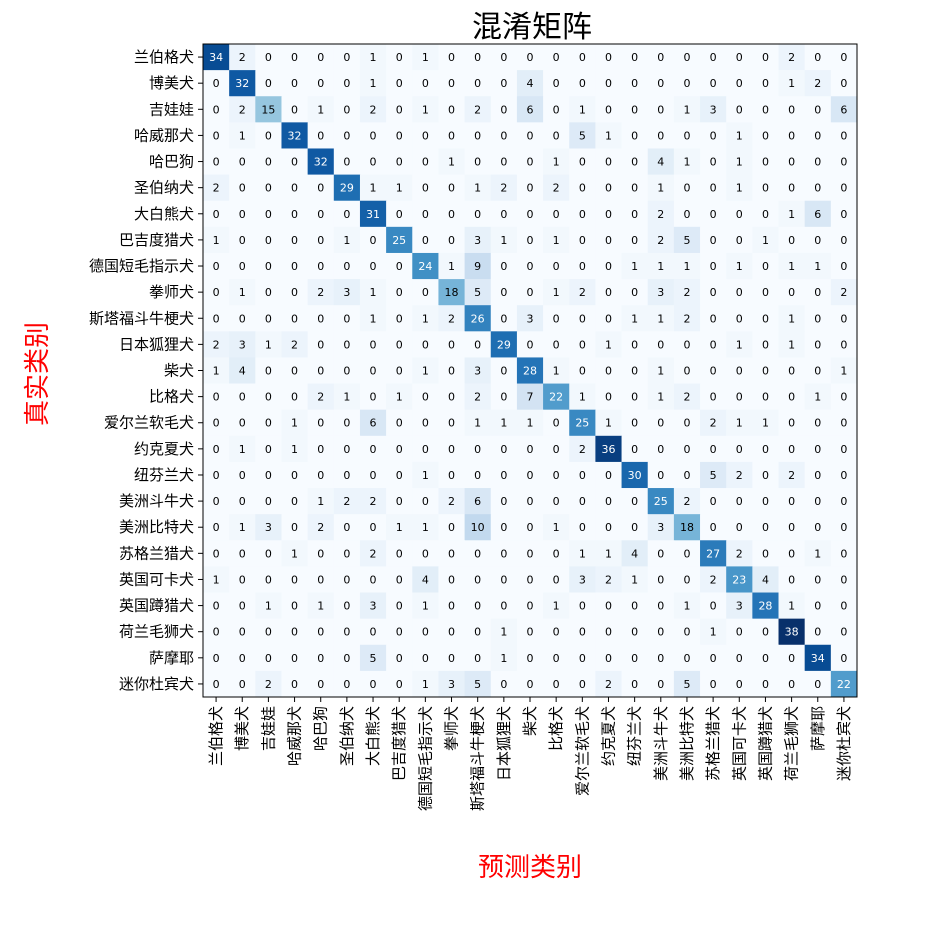  I want to click on cell-value-label: 6, so click(477, 501).